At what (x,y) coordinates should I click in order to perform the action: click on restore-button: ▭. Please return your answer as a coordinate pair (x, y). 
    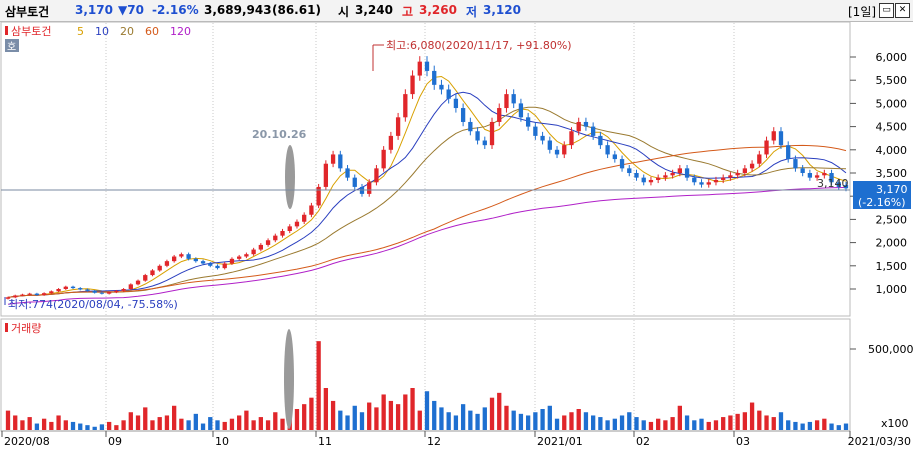
    Looking at the image, I should click on (886, 10).